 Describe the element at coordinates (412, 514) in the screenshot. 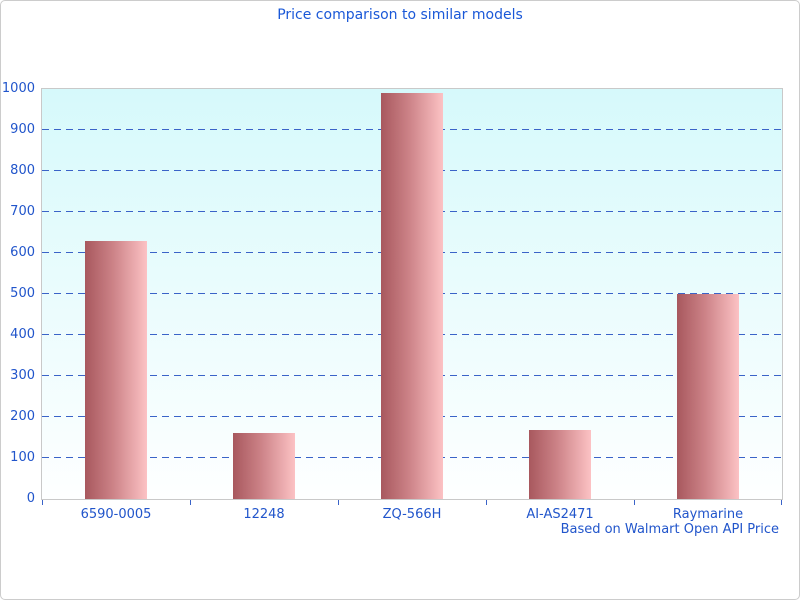

I see `x-axis-label-ZQ-566H: ZQ-566H` at that location.